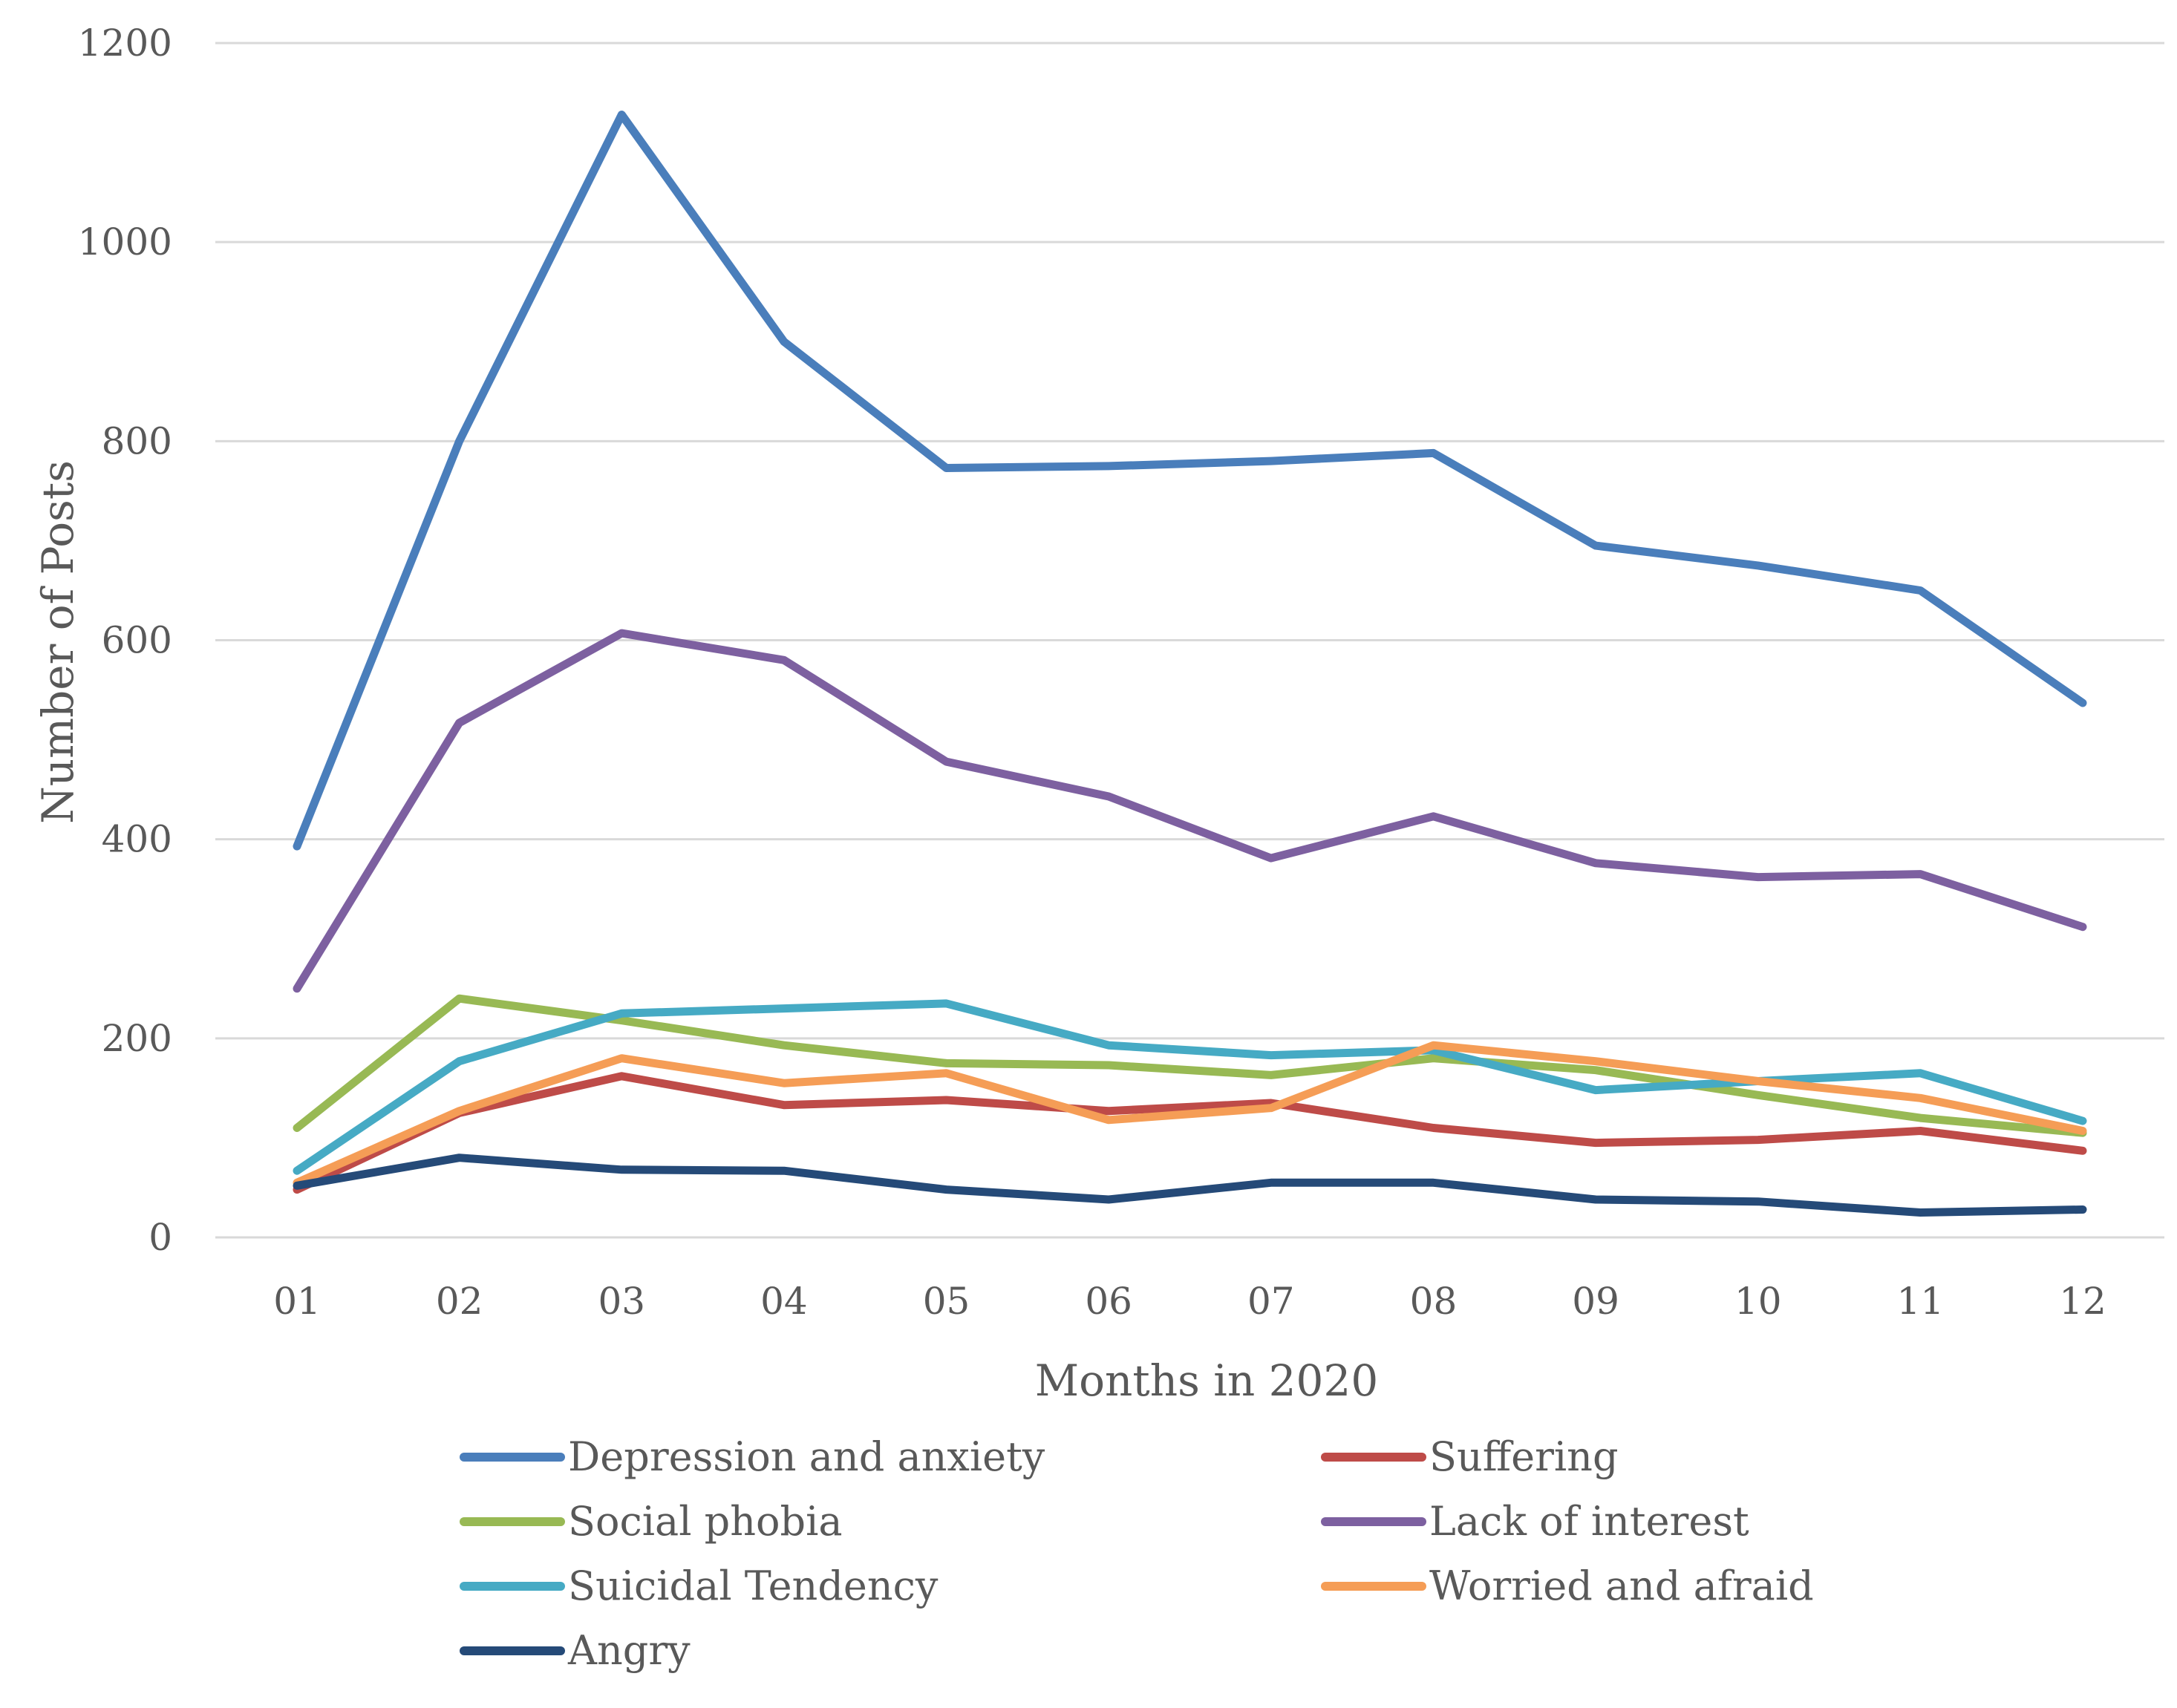  I want to click on y-tick-label: 0, so click(160, 1237).